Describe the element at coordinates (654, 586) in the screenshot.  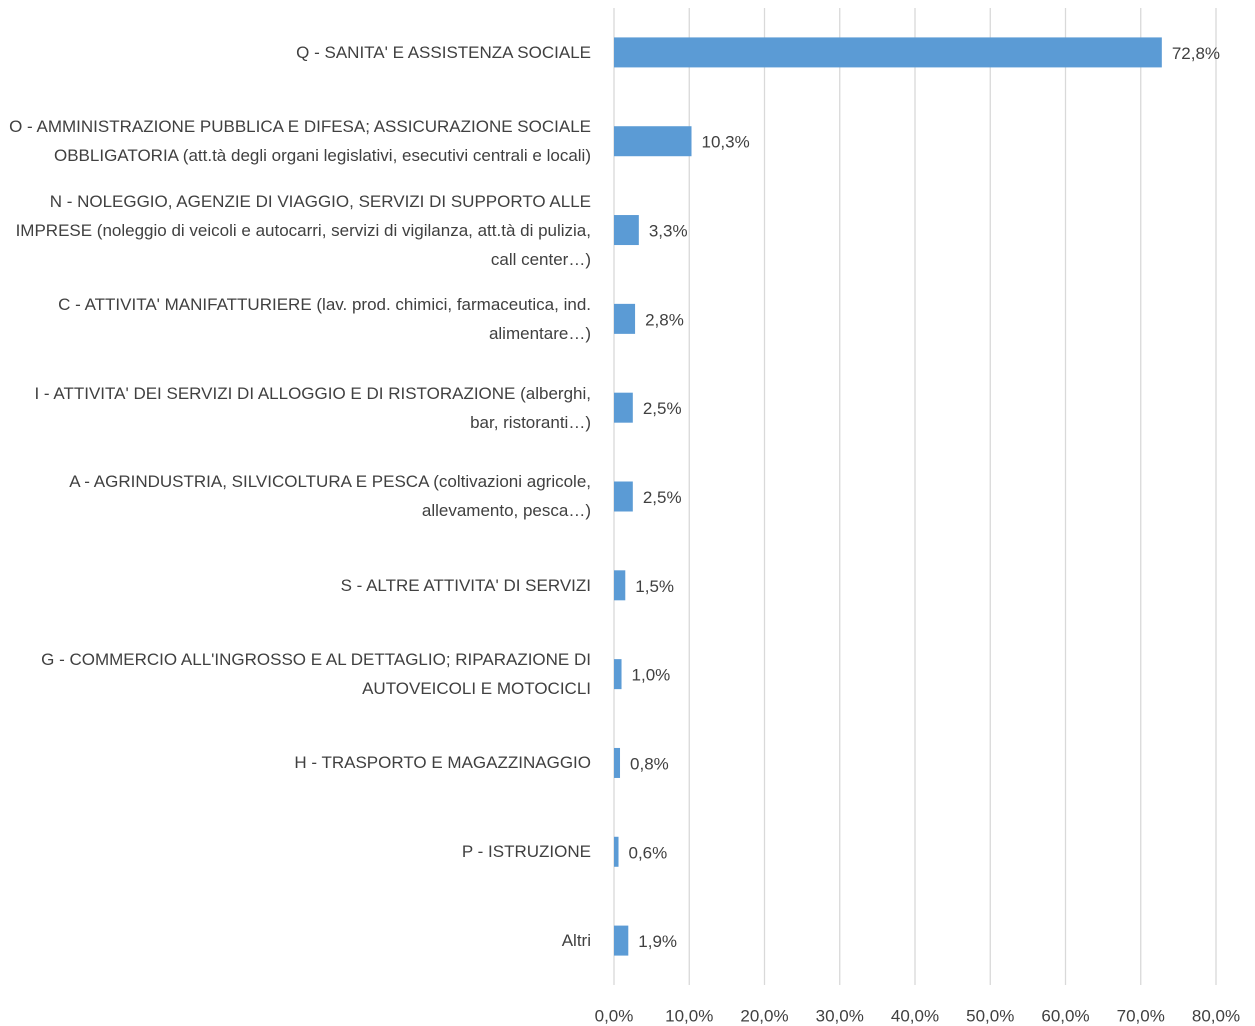
I see `data-label: 1,5%` at that location.